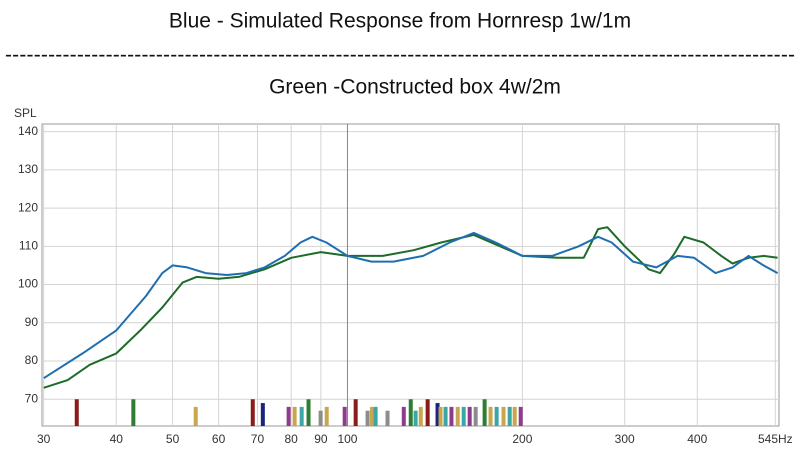  I want to click on x-tick-label: 300, so click(625, 439).